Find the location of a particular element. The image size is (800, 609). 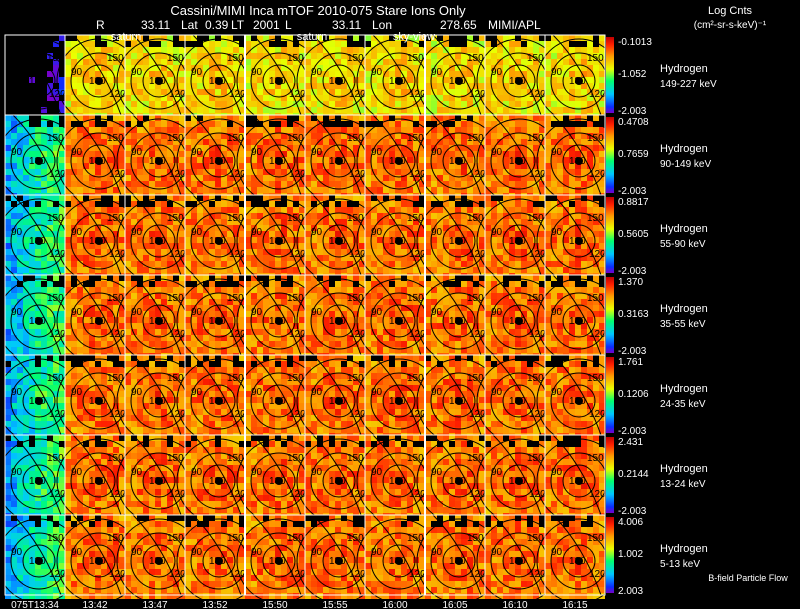

r-label: R is located at coordinates (100, 25).